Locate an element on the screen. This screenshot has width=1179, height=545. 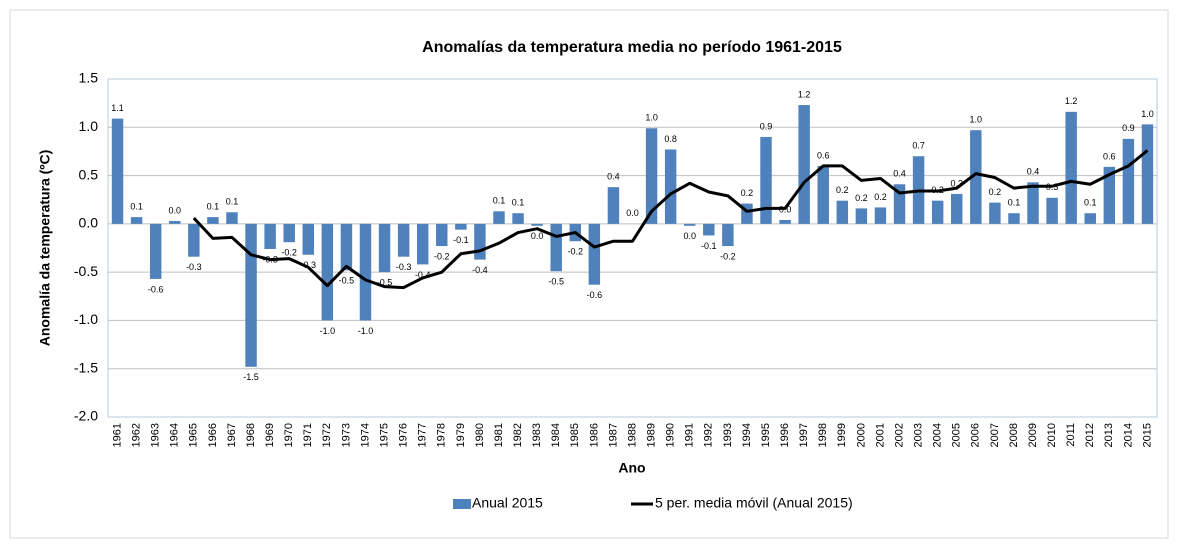
data-label: -0.5 is located at coordinates (347, 281).